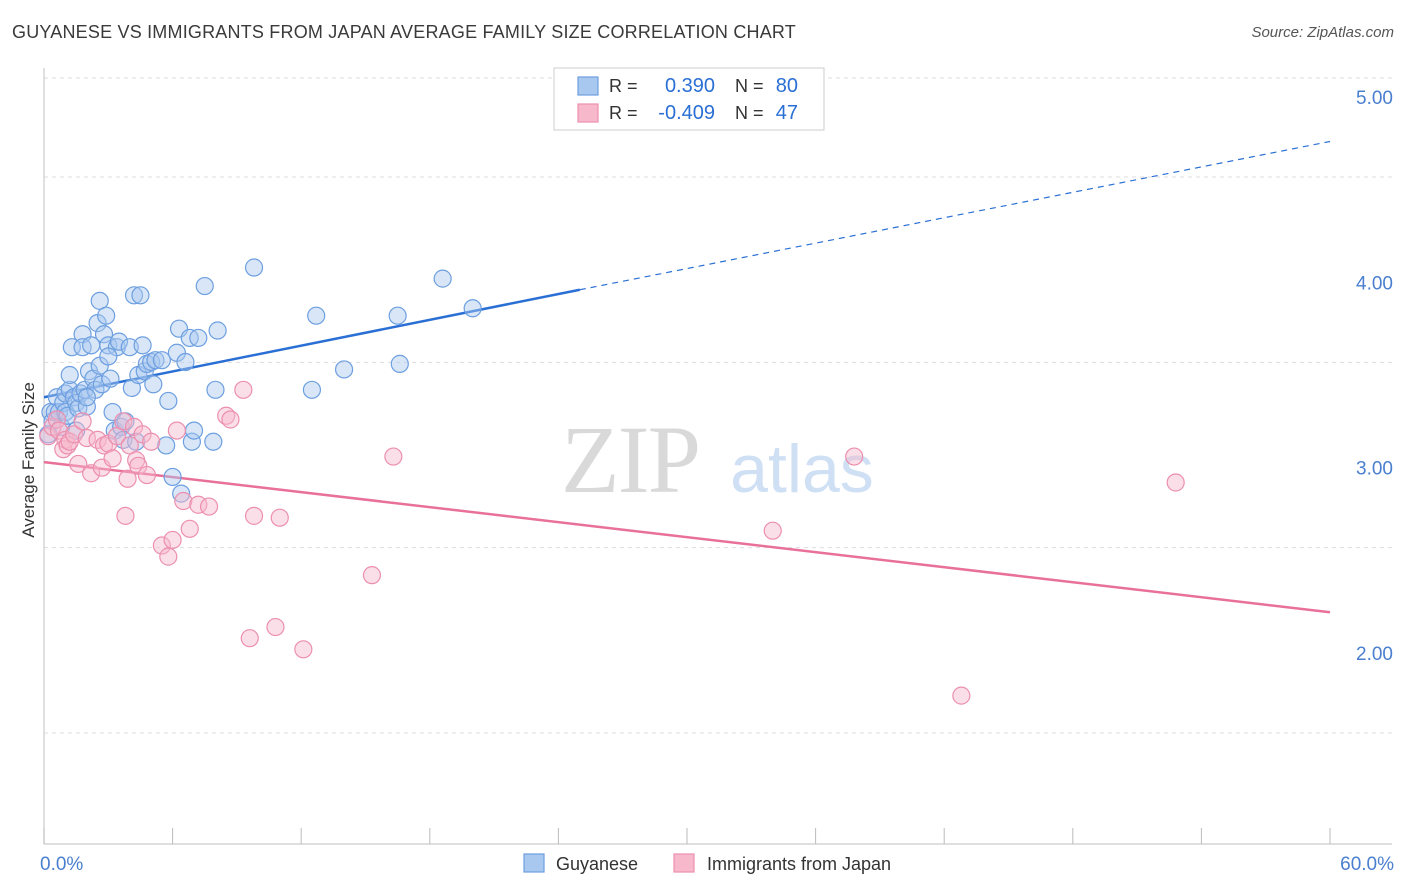  Describe the element at coordinates (623, 113) in the screenshot. I see `legend-r-label-pink: R =` at that location.